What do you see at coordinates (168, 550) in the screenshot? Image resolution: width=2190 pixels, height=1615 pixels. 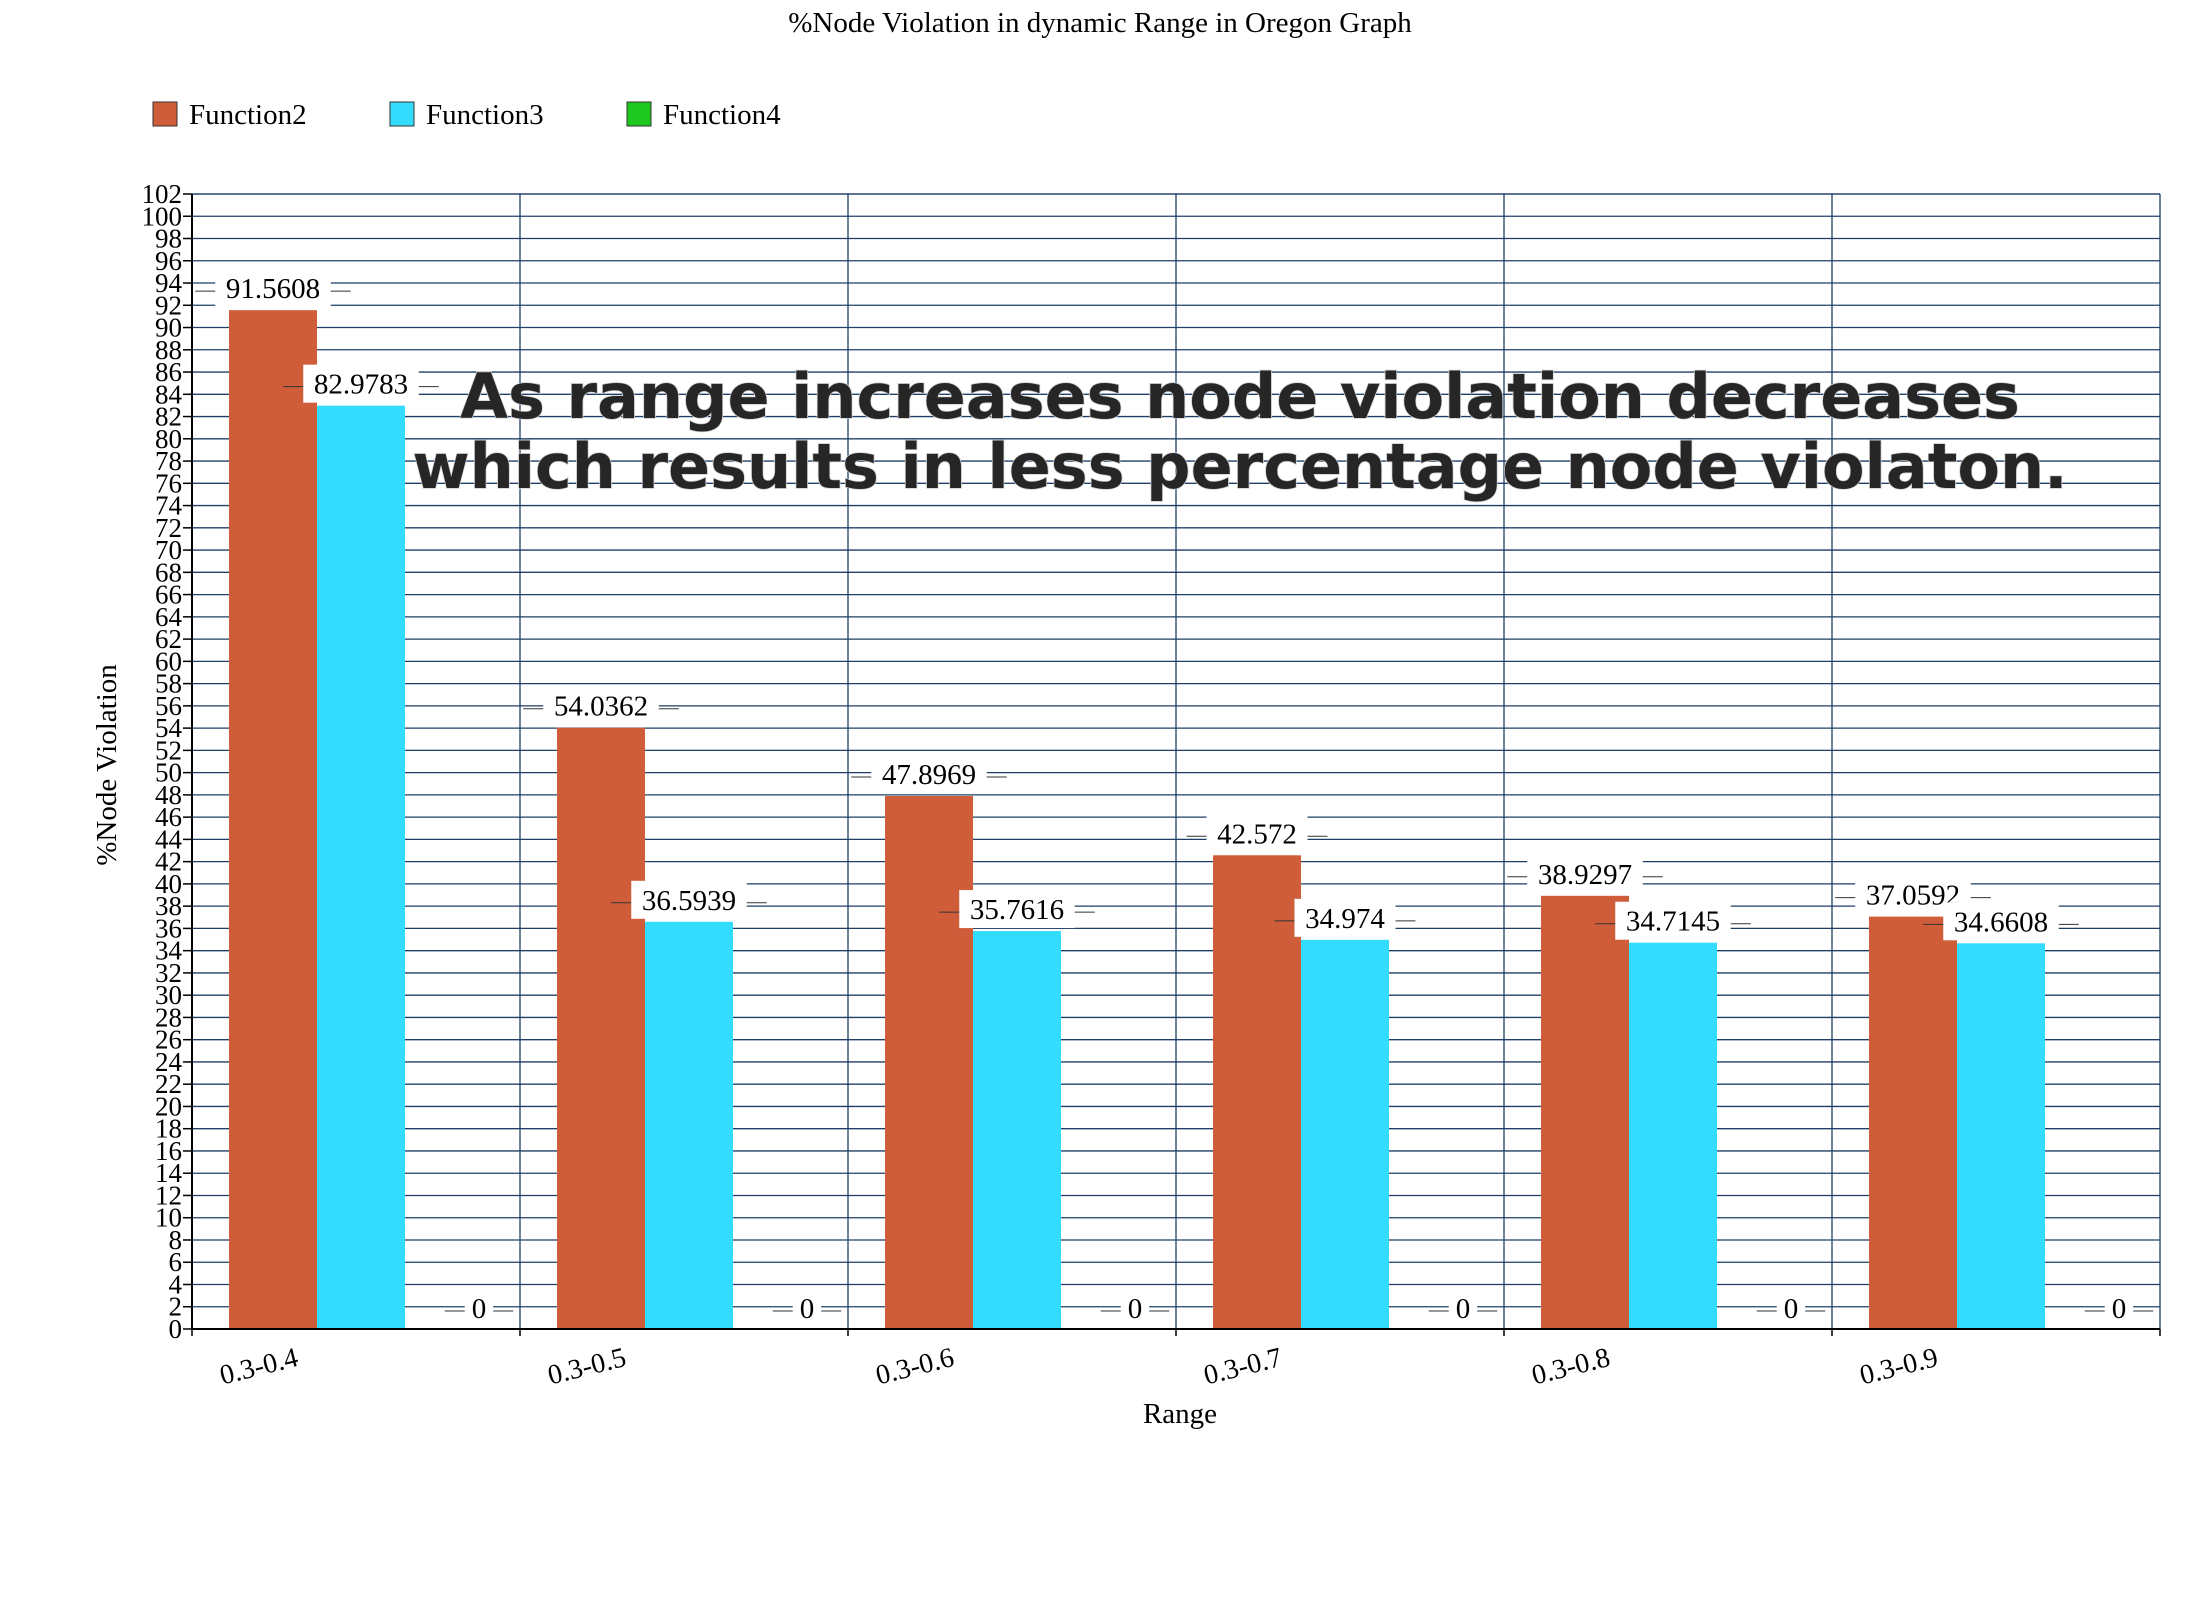 I see `y-tick-label: 70` at bounding box center [168, 550].